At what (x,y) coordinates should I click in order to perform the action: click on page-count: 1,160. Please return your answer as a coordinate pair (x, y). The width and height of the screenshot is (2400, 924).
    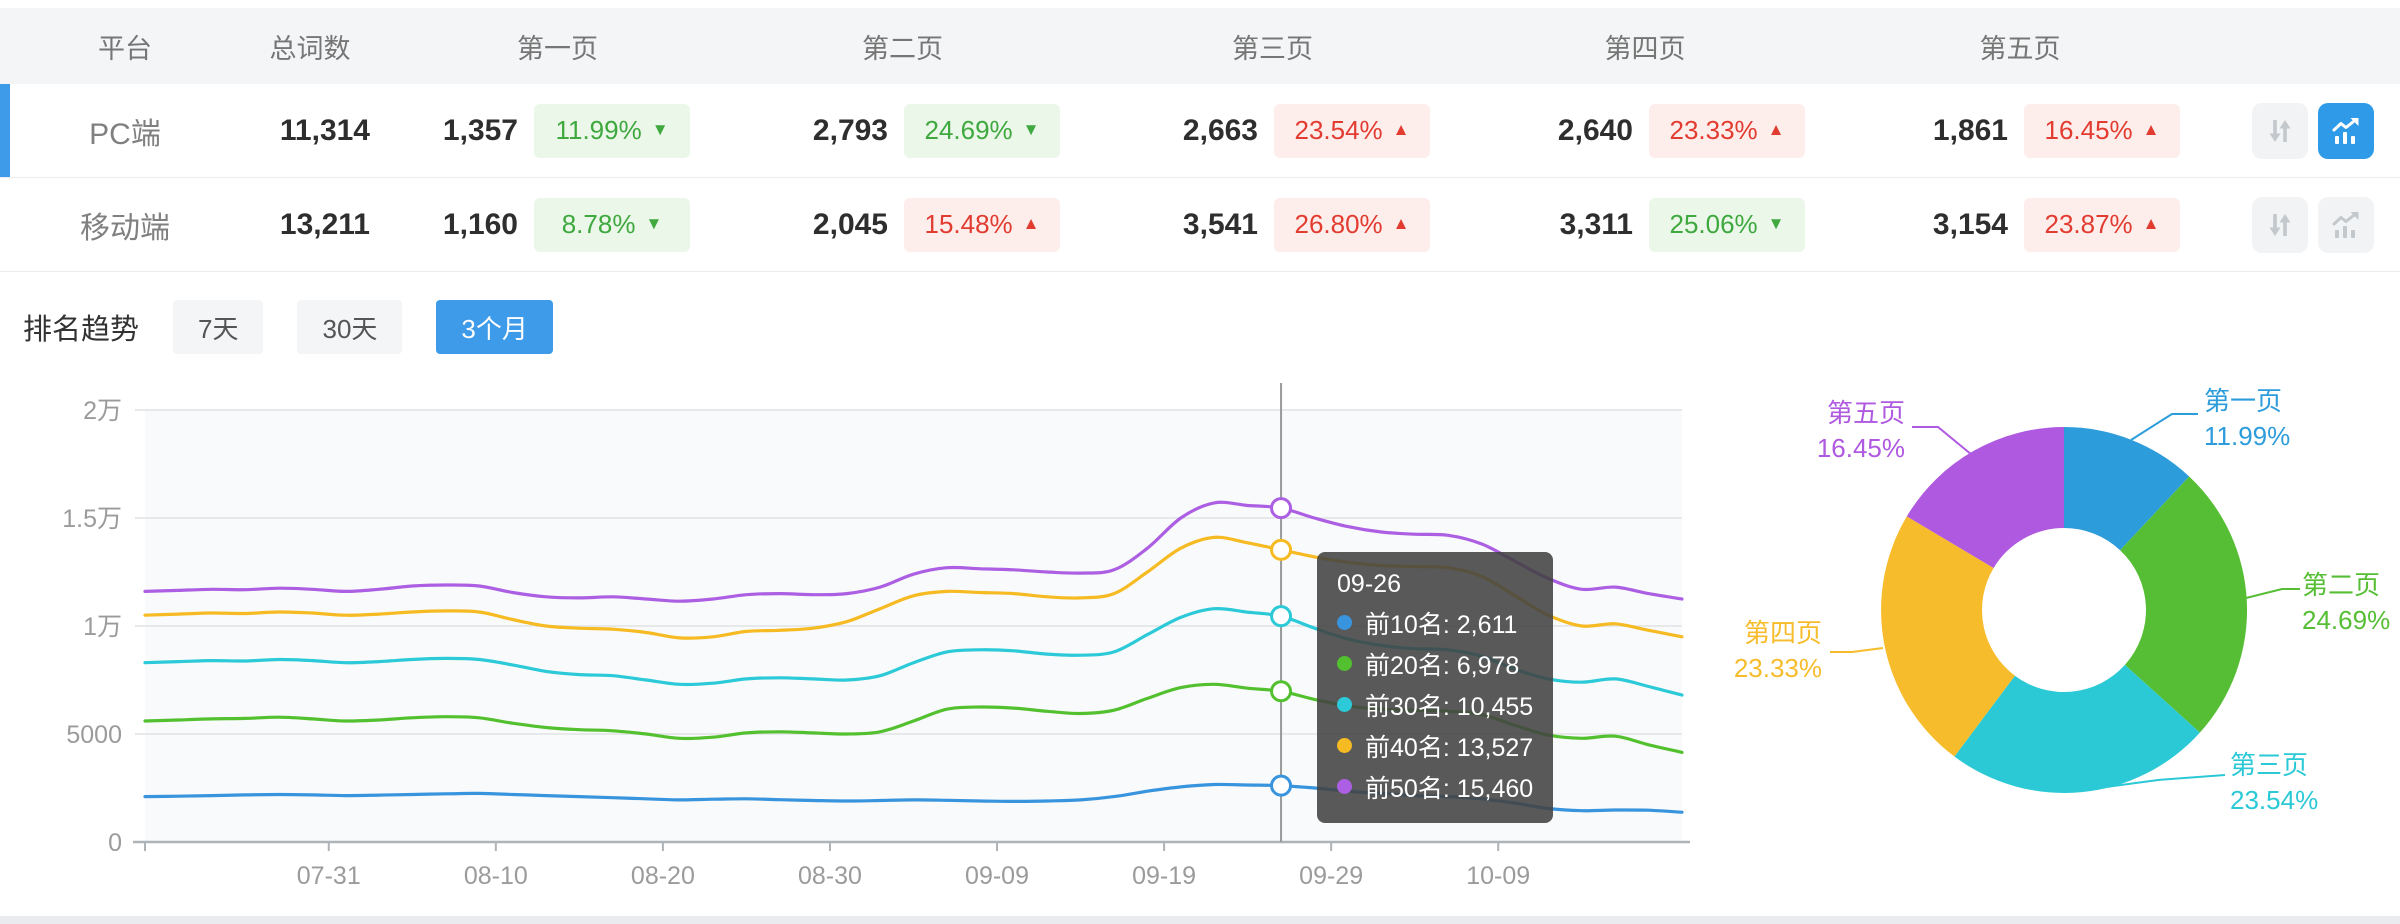
    Looking at the image, I should click on (480, 224).